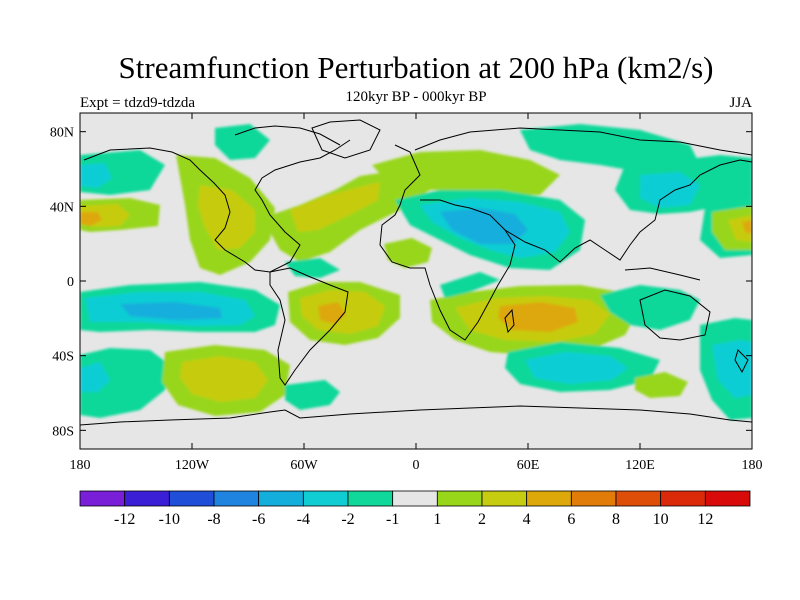 The image size is (800, 600). Describe the element at coordinates (527, 519) in the screenshot. I see `colorbar-label: 4` at that location.